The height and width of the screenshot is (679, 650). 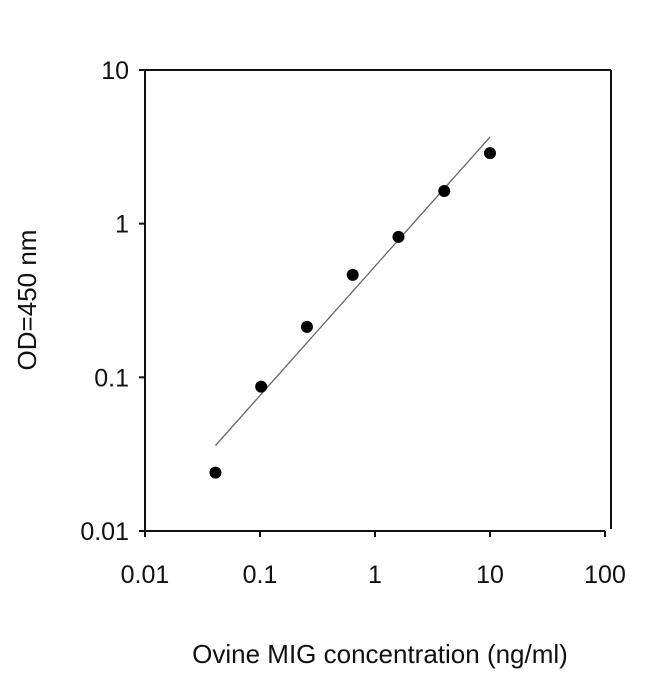 What do you see at coordinates (260, 575) in the screenshot?
I see `x-tick-label: 0.1` at bounding box center [260, 575].